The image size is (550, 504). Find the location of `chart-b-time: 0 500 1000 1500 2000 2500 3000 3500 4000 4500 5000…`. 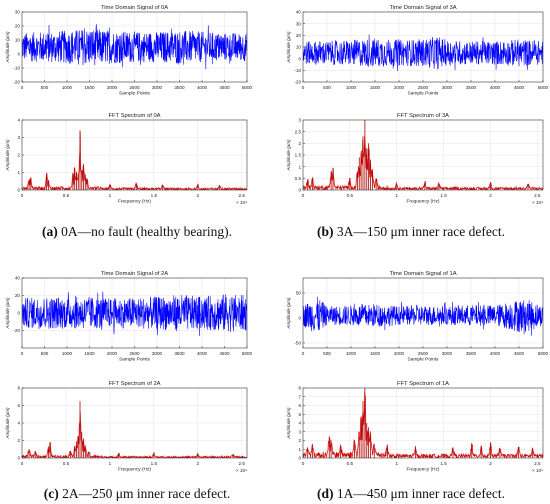

chart-b-time: 0 500 1000 1500 2000 2500 3000 3500 4000 4500 5000… is located at coordinates (417, 51).